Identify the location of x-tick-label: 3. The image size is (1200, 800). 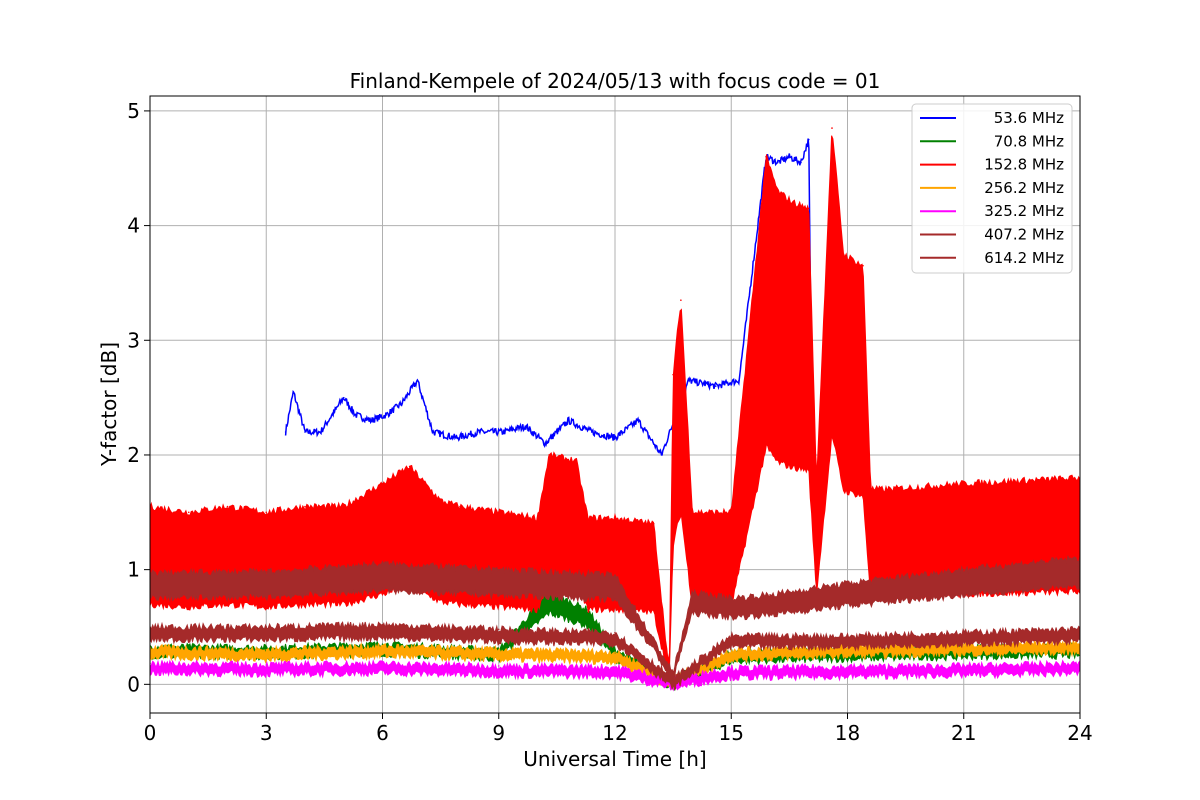
(266, 733).